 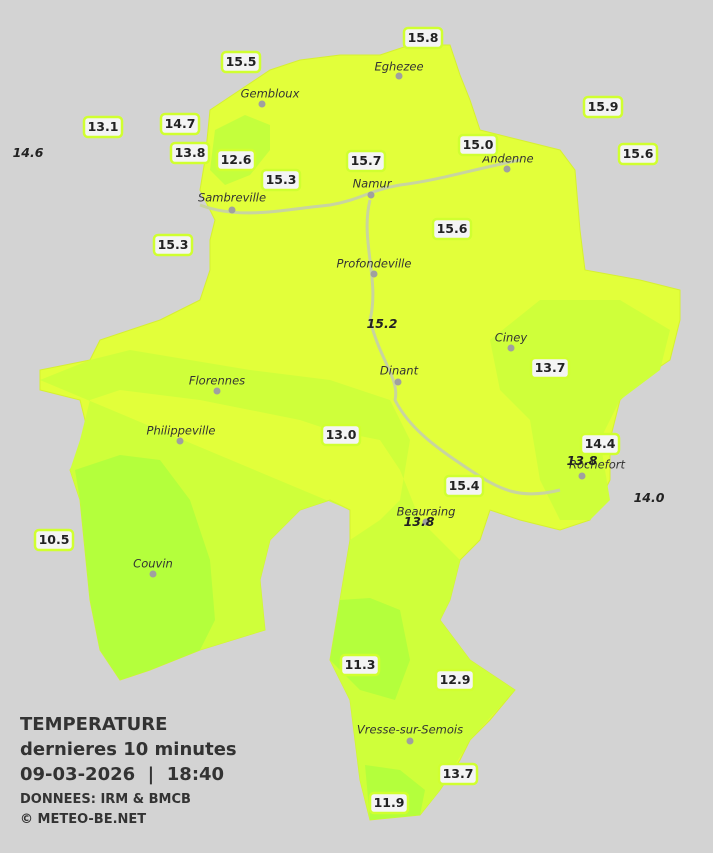 I want to click on station: 13.7, so click(x=458, y=774).